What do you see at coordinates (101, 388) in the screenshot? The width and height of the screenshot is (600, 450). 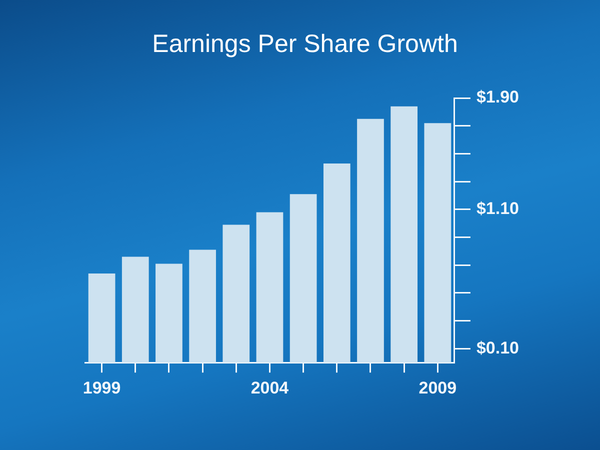 I see `x-tick-label: 1999` at bounding box center [101, 388].